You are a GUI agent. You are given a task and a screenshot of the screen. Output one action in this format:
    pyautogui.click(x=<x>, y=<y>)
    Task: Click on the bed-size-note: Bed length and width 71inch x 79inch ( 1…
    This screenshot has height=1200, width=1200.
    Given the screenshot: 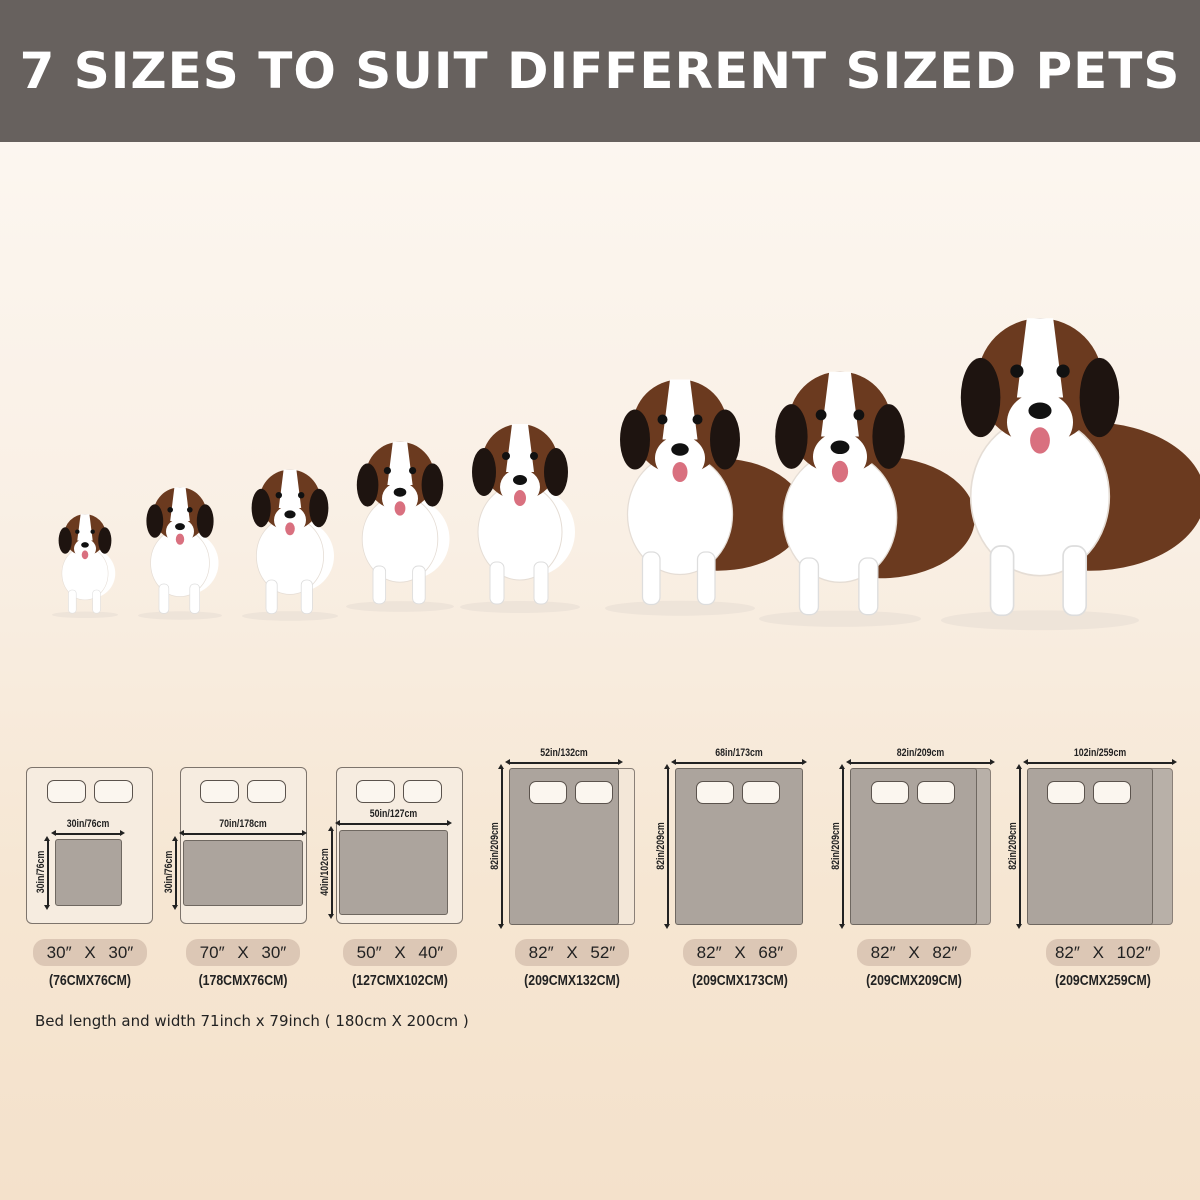 What is the action you would take?
    pyautogui.click(x=252, y=1021)
    